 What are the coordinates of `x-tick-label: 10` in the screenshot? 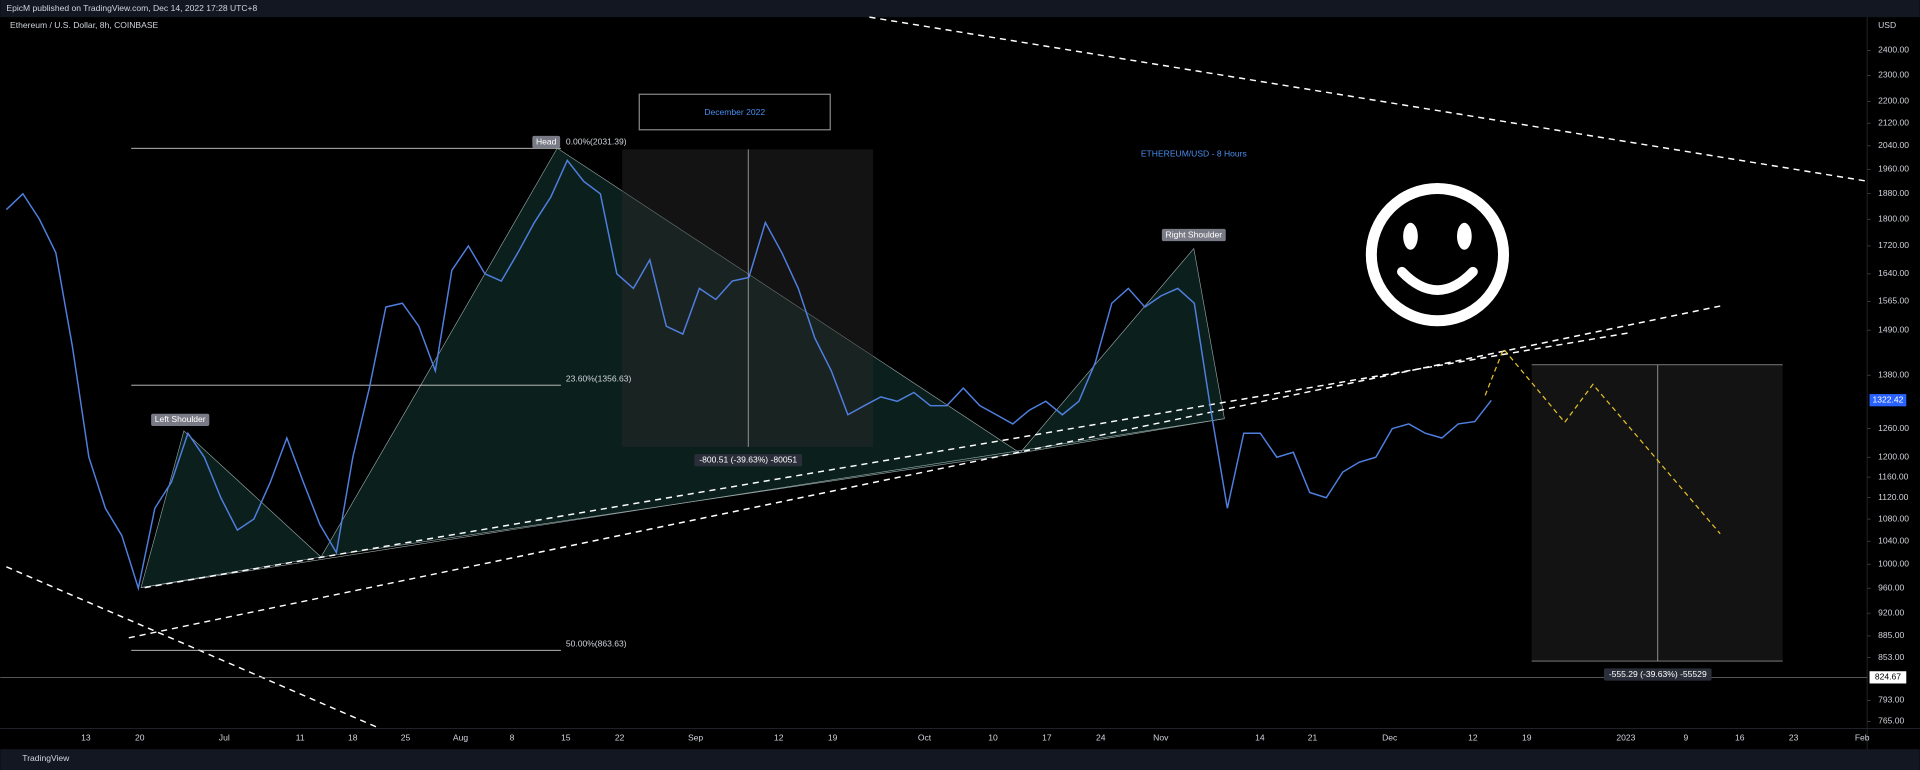 It's located at (993, 737).